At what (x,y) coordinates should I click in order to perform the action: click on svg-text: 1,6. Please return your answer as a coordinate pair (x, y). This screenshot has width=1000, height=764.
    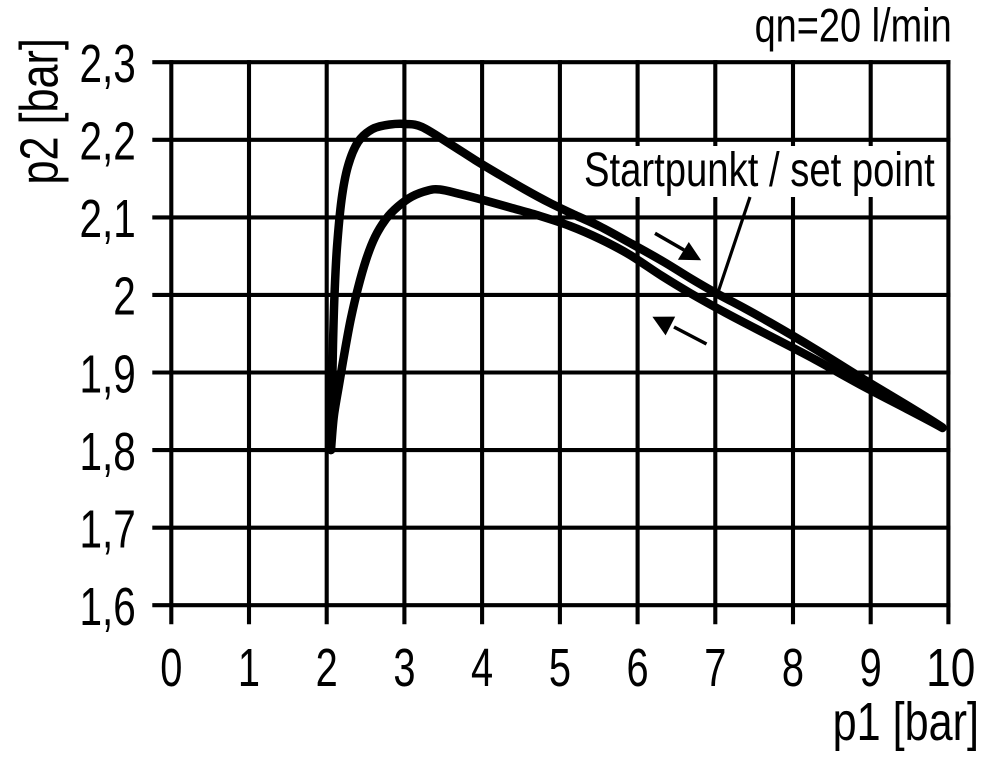
    Looking at the image, I should click on (108, 607).